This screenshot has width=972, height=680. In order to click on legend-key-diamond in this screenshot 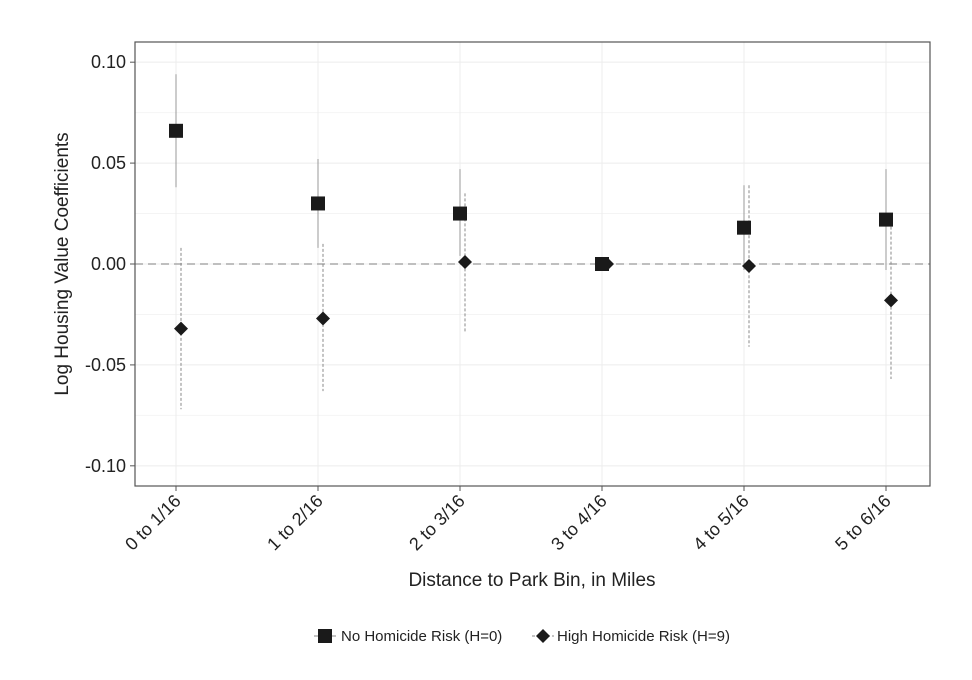, I will do `click(543, 636)`.